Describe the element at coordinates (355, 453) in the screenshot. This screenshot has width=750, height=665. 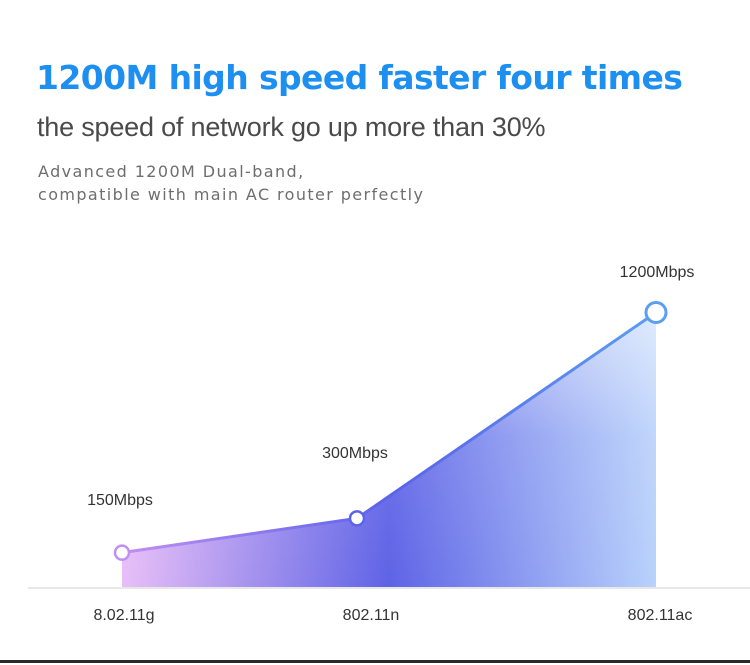
I see `data-label-2: 300Mbps` at that location.